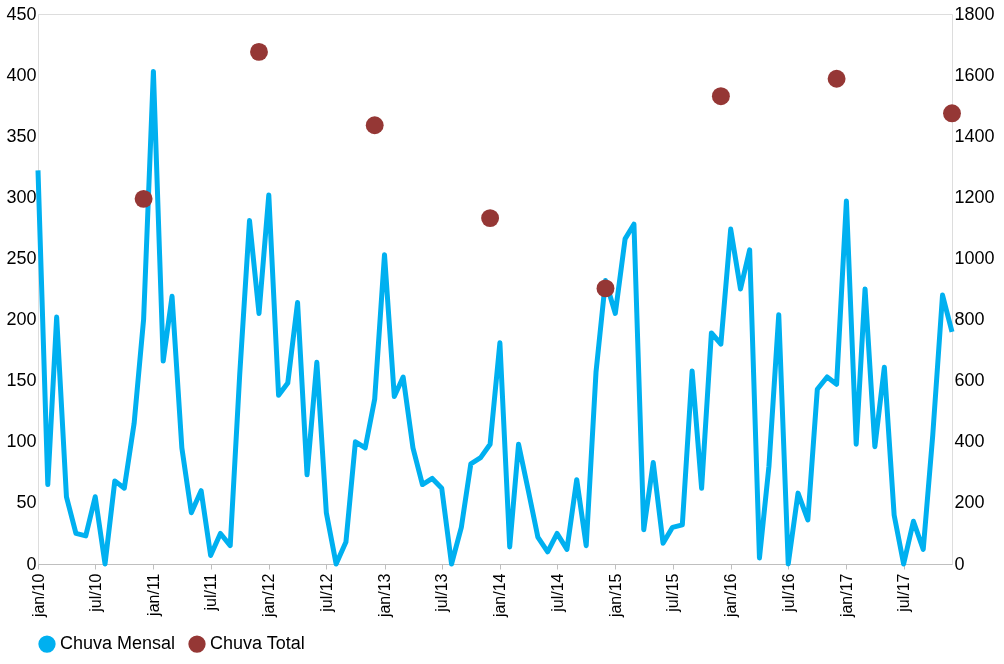 This screenshot has width=1004, height=664. I want to click on x-tick-label: jan/16, so click(731, 596).